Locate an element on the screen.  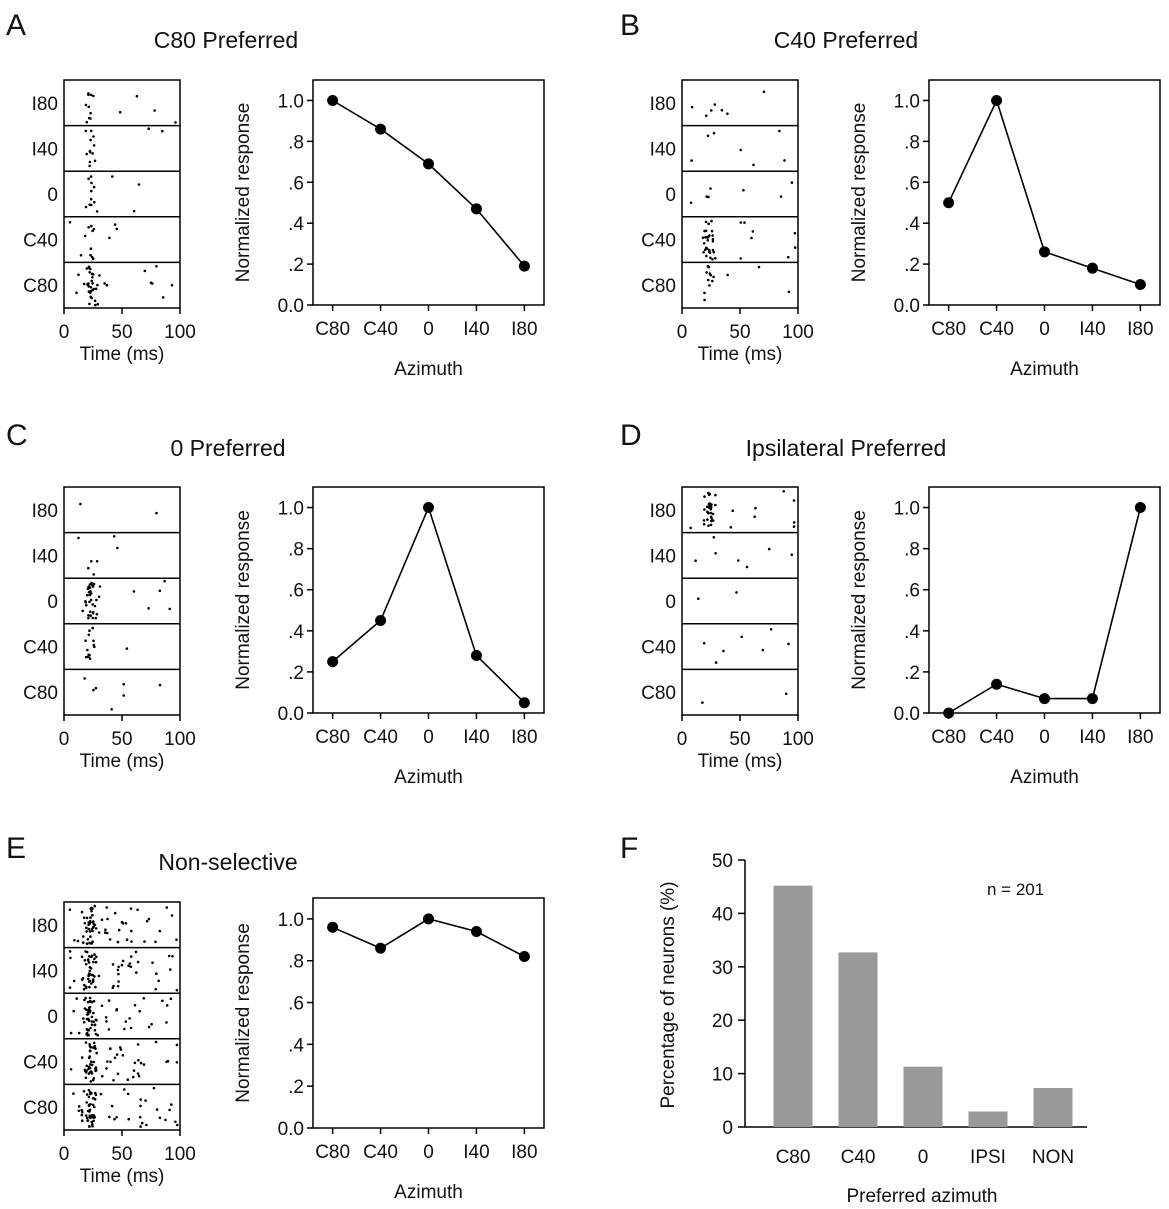
raster-x-tick-label: 0 is located at coordinates (64, 1154).